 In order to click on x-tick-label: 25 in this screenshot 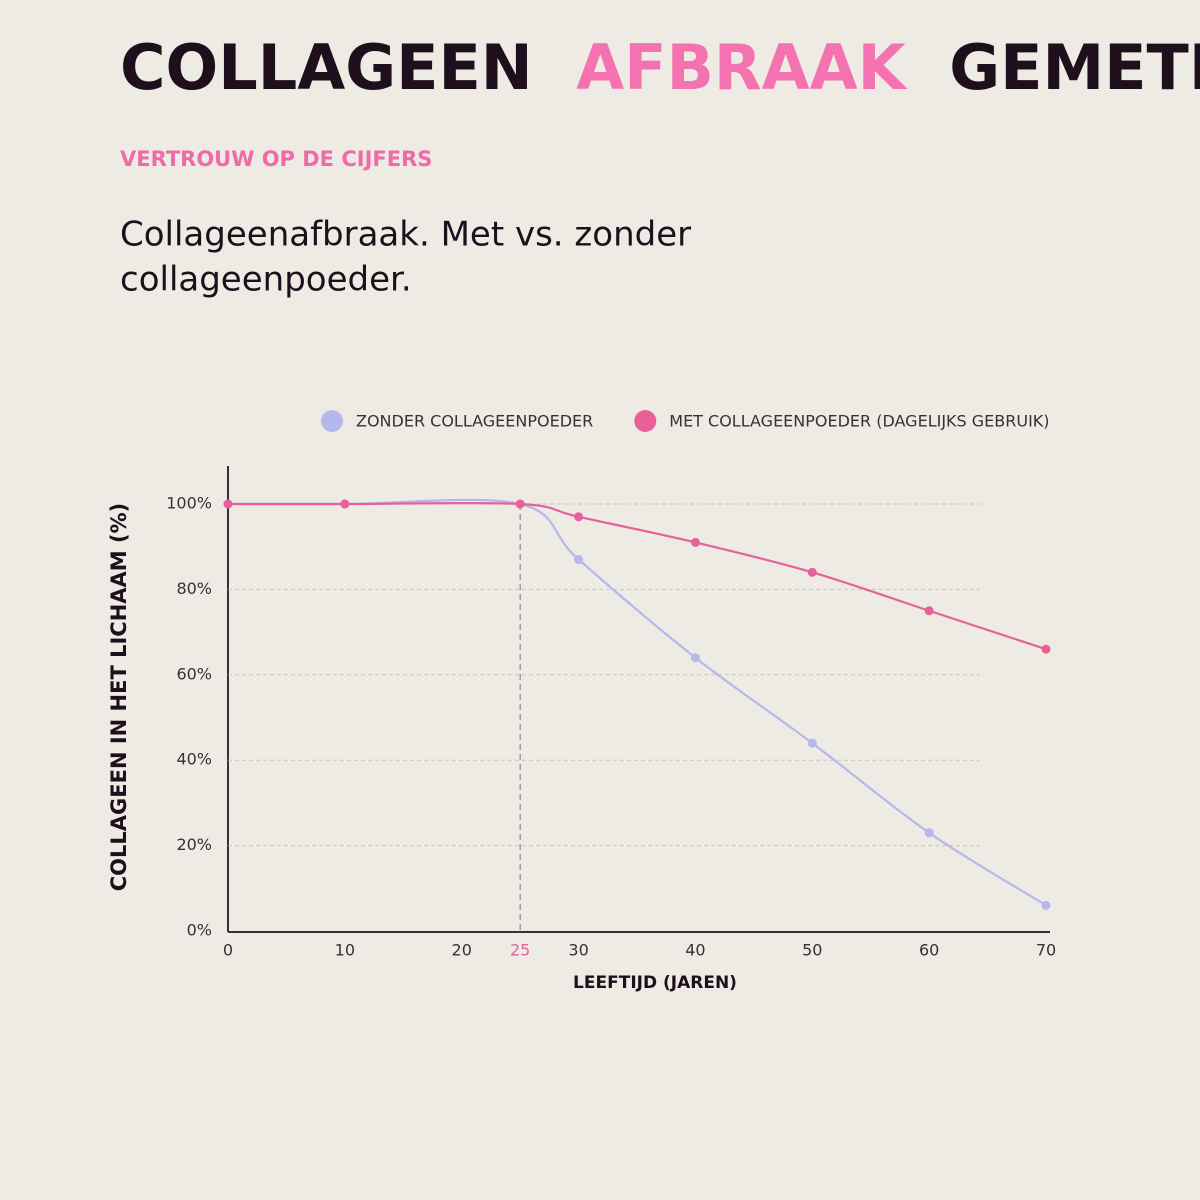, I will do `click(520, 950)`.